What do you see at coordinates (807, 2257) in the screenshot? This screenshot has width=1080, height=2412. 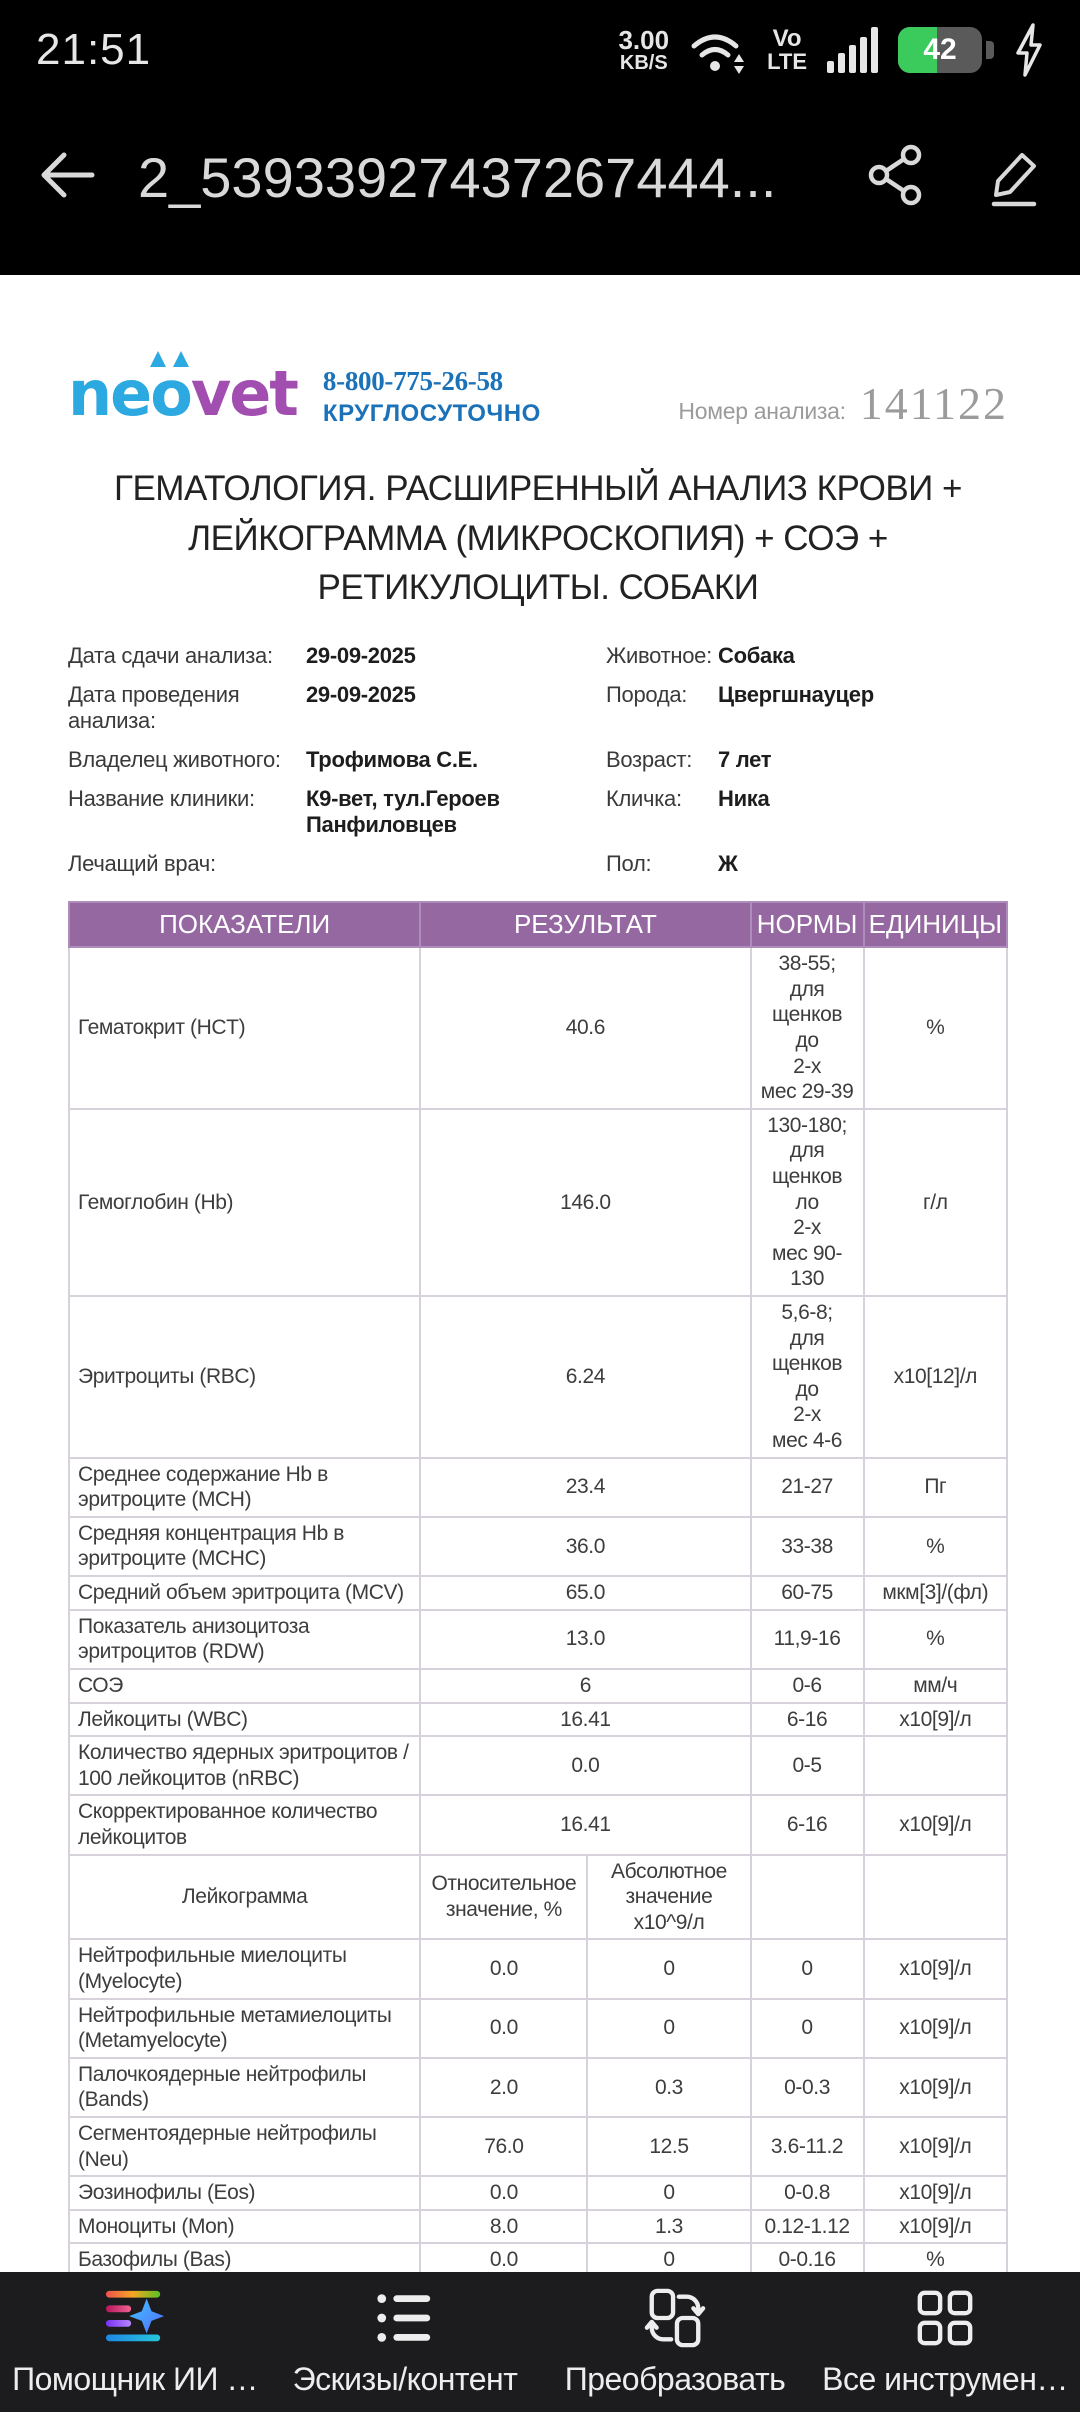 I see `norm-cell: 0-0.16` at bounding box center [807, 2257].